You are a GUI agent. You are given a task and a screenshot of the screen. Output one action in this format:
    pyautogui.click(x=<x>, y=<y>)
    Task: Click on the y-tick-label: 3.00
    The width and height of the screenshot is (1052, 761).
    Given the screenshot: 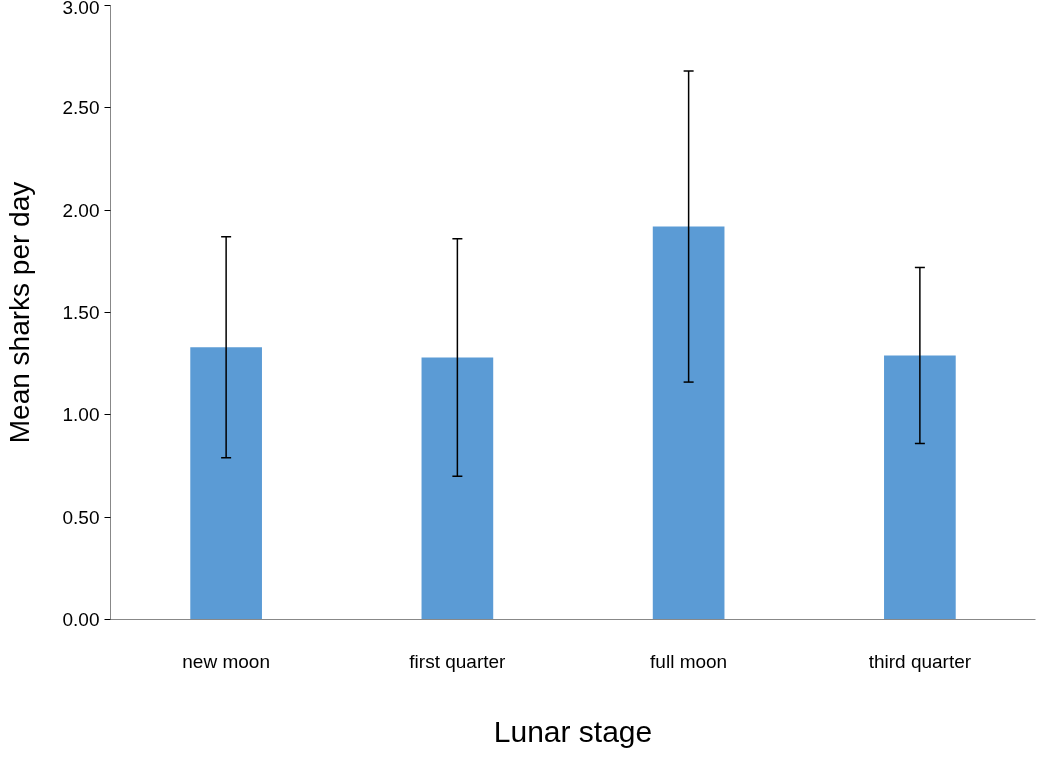 What is the action you would take?
    pyautogui.click(x=81, y=9)
    